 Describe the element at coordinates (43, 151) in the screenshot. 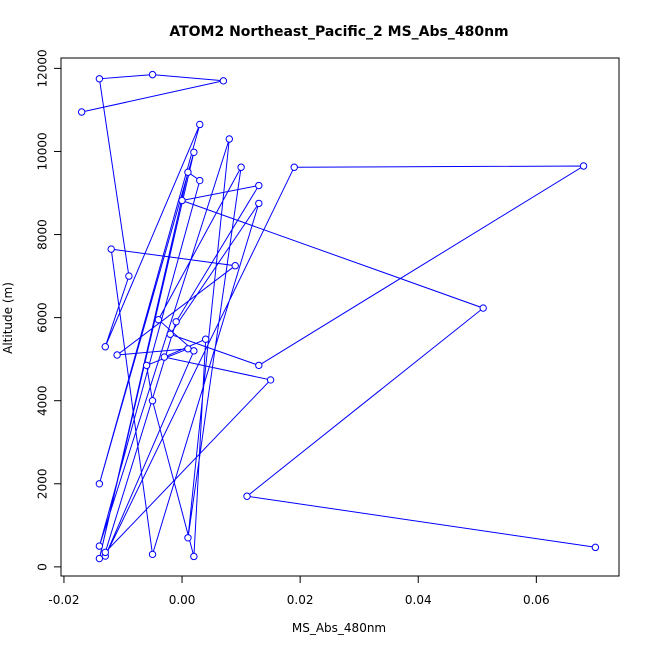

I see `y-tick-label: 10000` at that location.